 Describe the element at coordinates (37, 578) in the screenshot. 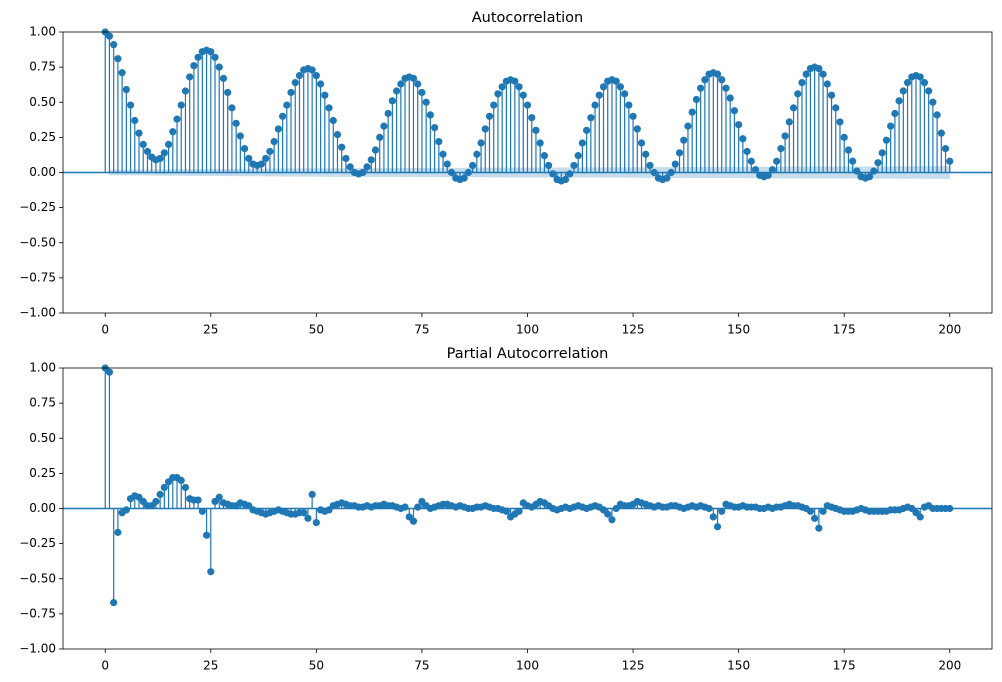

I see `y-tick-label: −0.50` at that location.